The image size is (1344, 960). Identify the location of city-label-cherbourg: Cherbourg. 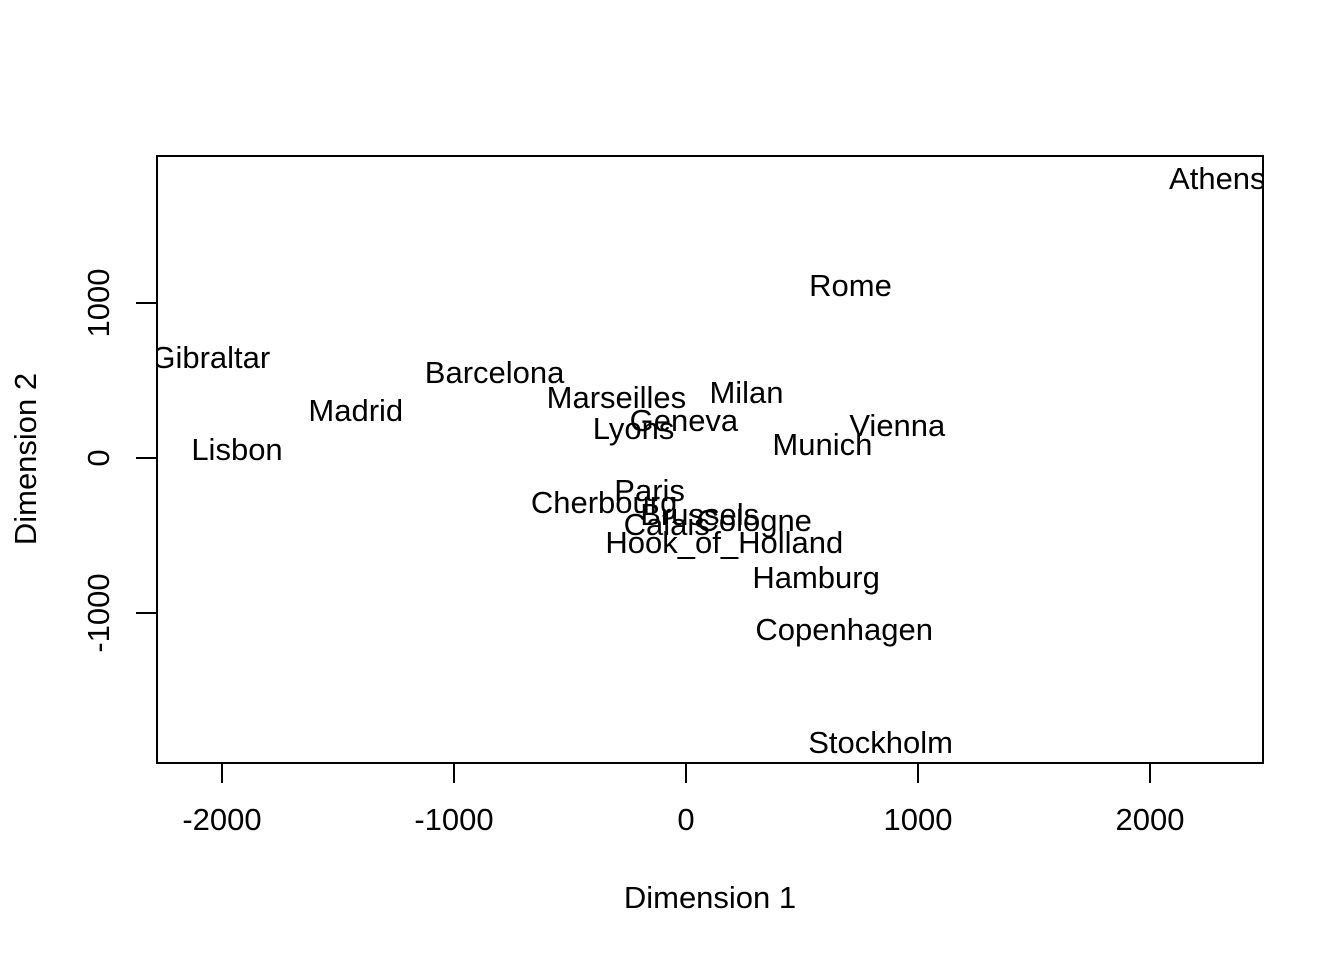
(604, 503).